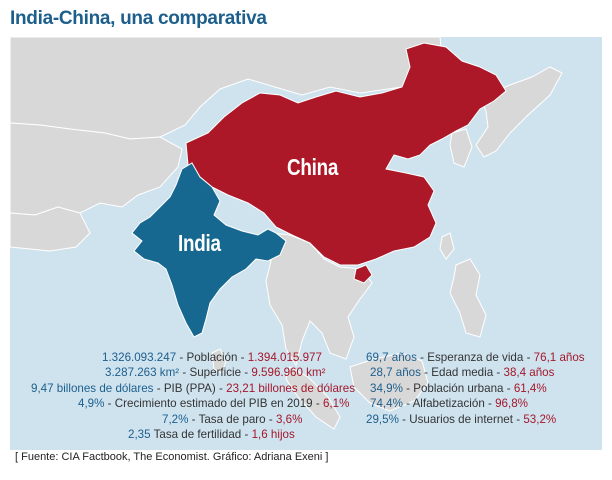  I want to click on china-value: 1.394.015.977, so click(284, 357).